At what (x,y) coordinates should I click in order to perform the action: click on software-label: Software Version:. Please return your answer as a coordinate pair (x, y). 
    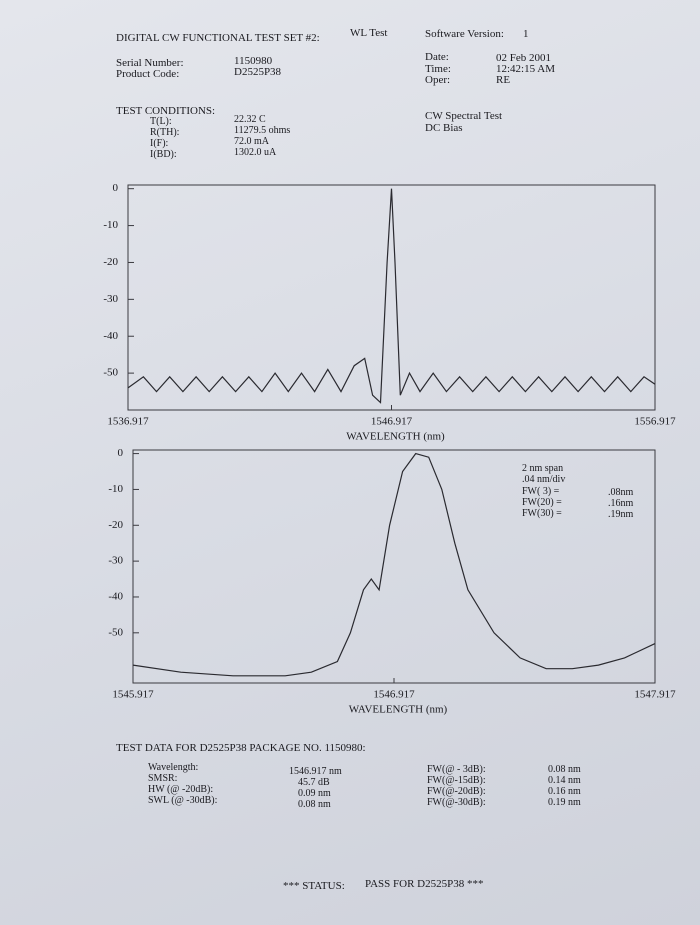
    Looking at the image, I should click on (464, 34).